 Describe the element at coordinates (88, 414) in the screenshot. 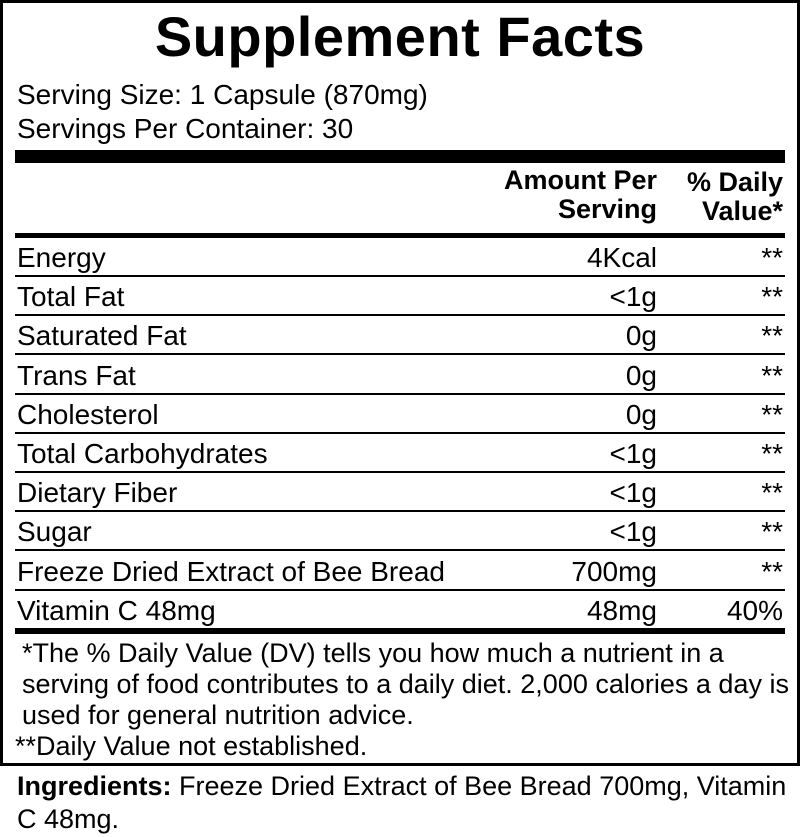

I see `nutrient-name: Cholesterol` at that location.